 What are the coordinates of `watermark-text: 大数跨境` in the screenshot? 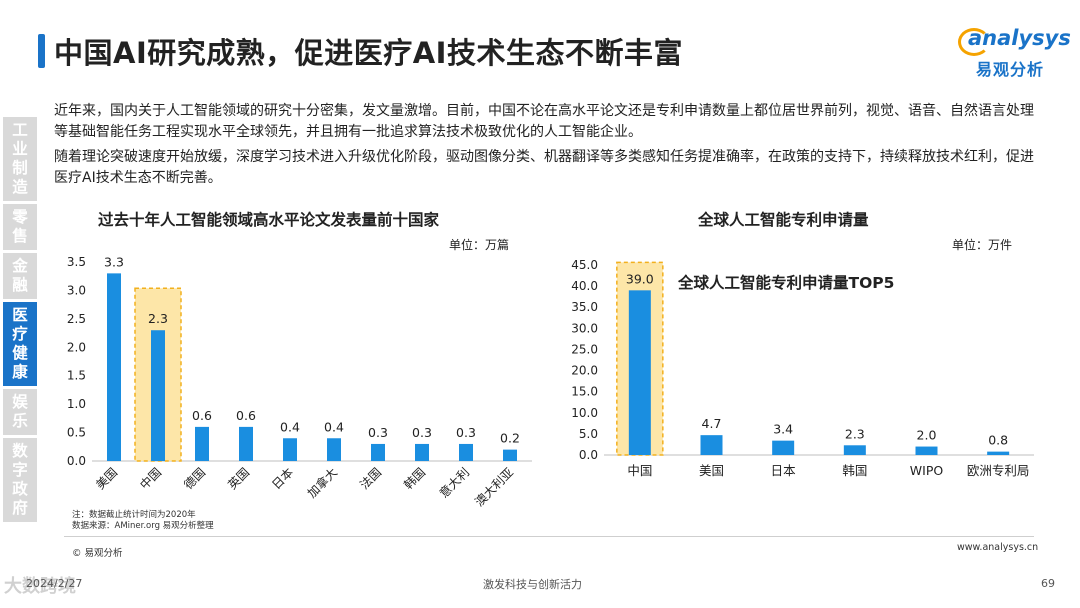 It's located at (40, 586).